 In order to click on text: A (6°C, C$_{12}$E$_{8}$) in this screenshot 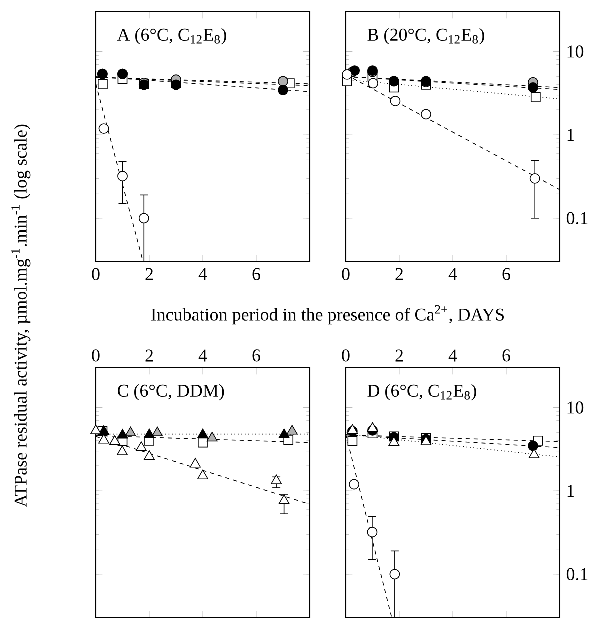, I will do `click(171, 36)`.